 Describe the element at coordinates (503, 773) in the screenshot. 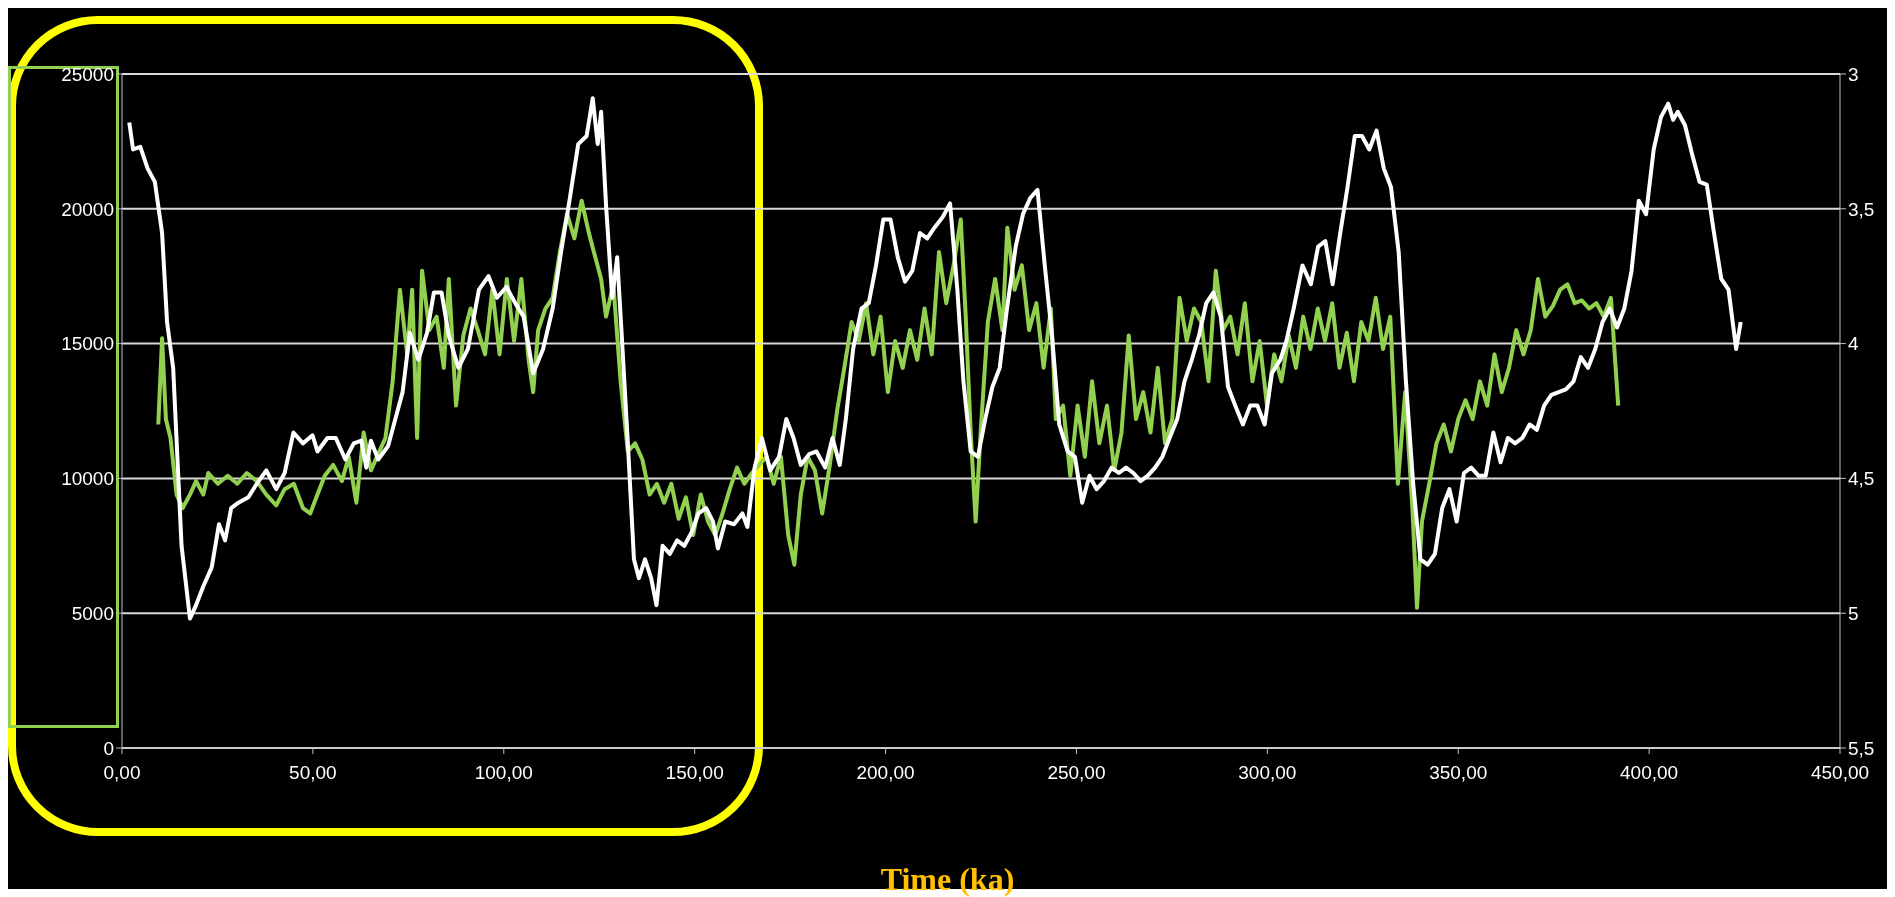

I see `x-tick-label: 100,00` at that location.